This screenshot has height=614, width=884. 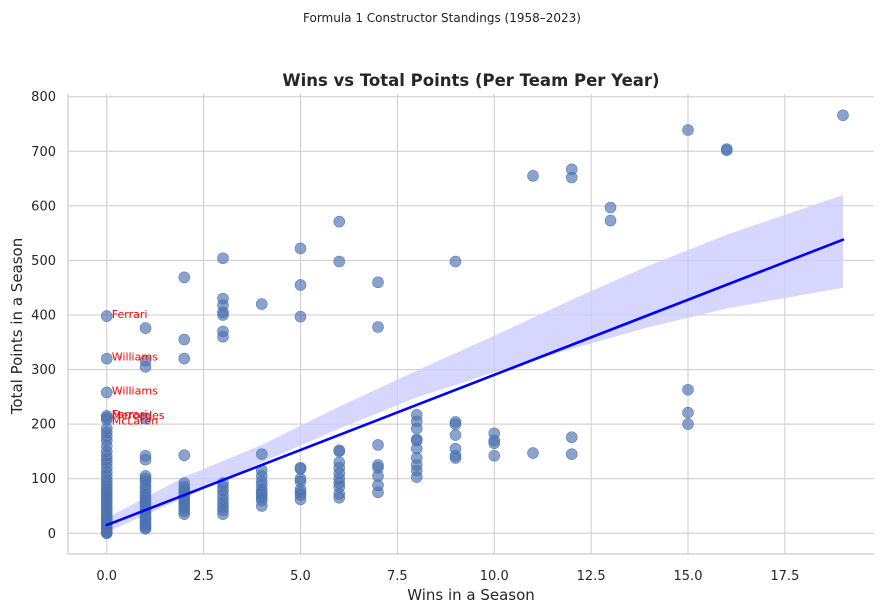 I want to click on y-tick-label: 0, so click(x=52, y=534).